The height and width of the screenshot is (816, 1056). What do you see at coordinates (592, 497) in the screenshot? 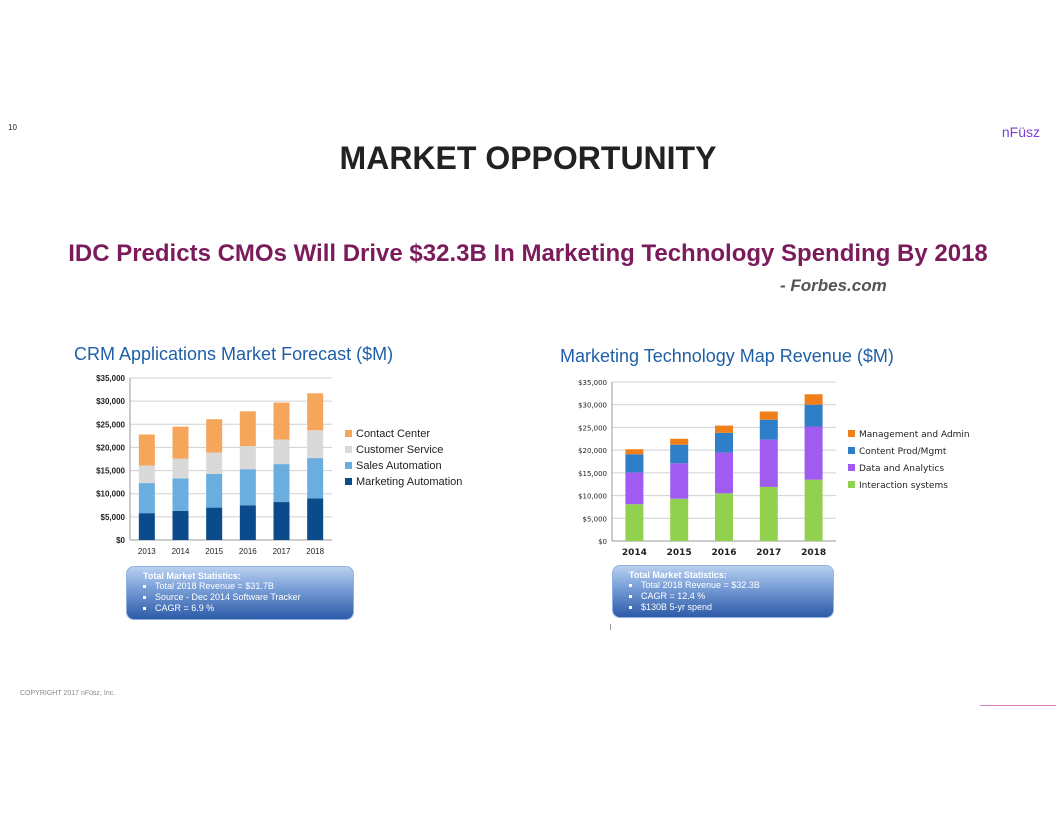
I see `martech-y-tick-label: $10,000` at bounding box center [592, 497].